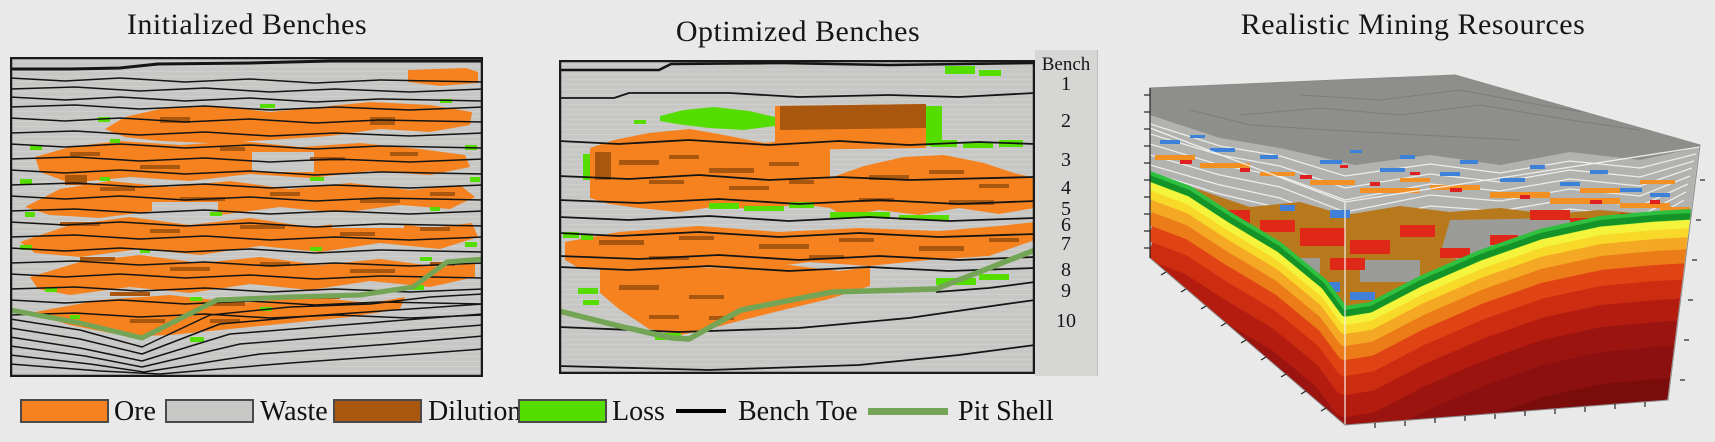  Describe the element at coordinates (1415, 115) in the screenshot. I see `terrain-contours` at that location.